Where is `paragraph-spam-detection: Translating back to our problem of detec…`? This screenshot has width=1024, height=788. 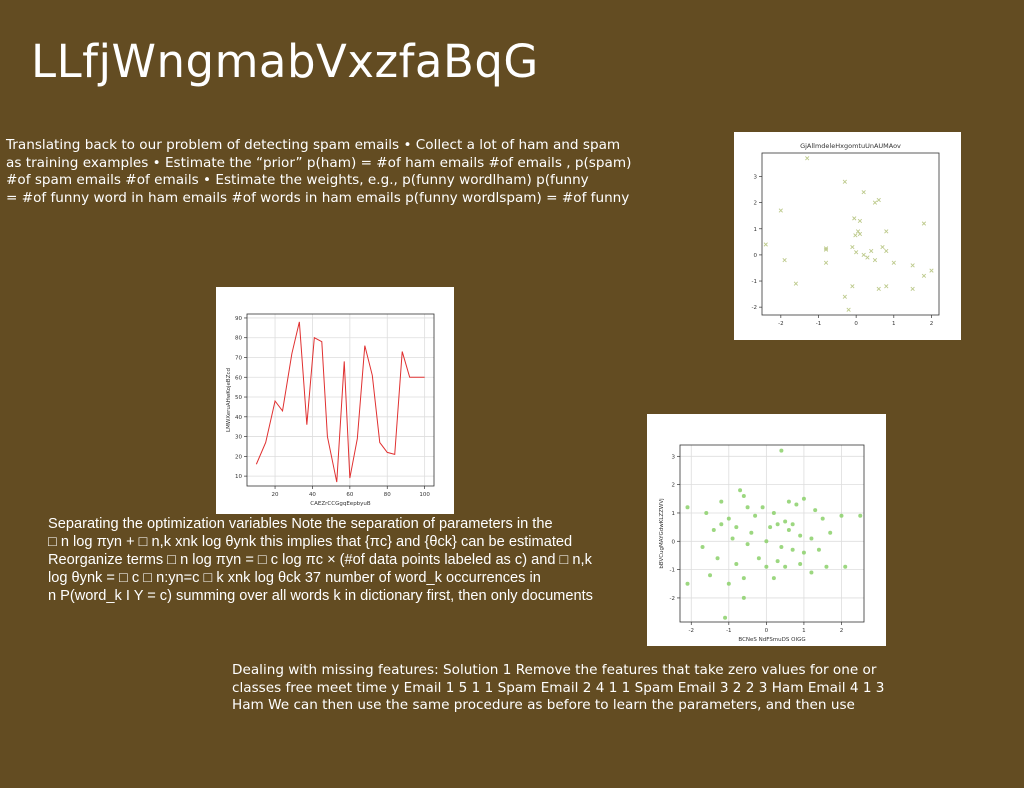 paragraph-spam-detection: Translating back to our problem of detec… is located at coordinates (319, 171).